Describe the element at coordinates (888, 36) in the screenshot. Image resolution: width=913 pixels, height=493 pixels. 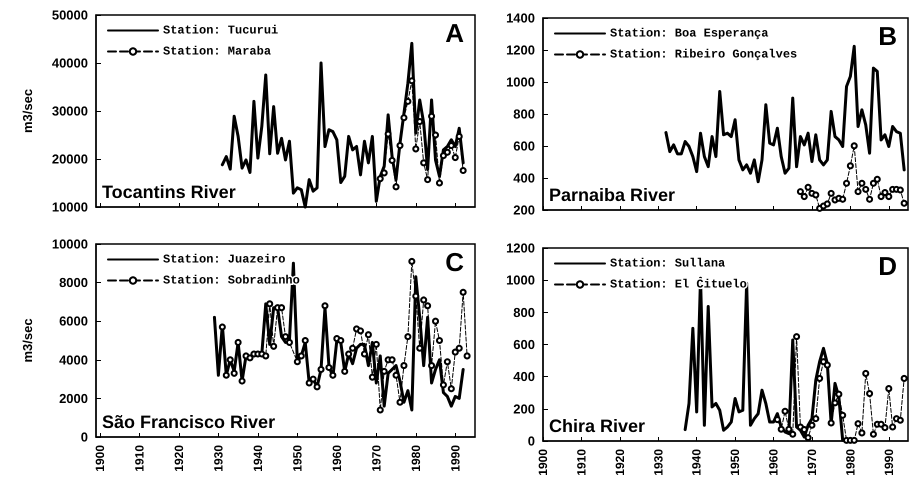
I see `chart-title: B` at that location.